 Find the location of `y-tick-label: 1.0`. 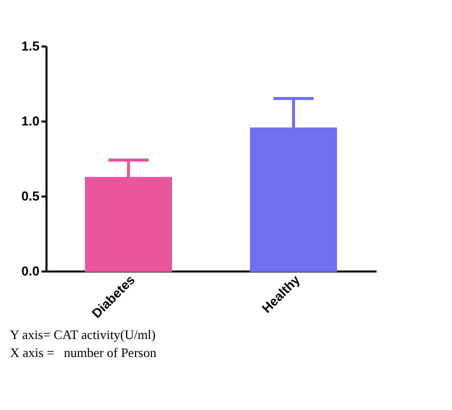

y-tick-label: 1.0 is located at coordinates (30, 121).